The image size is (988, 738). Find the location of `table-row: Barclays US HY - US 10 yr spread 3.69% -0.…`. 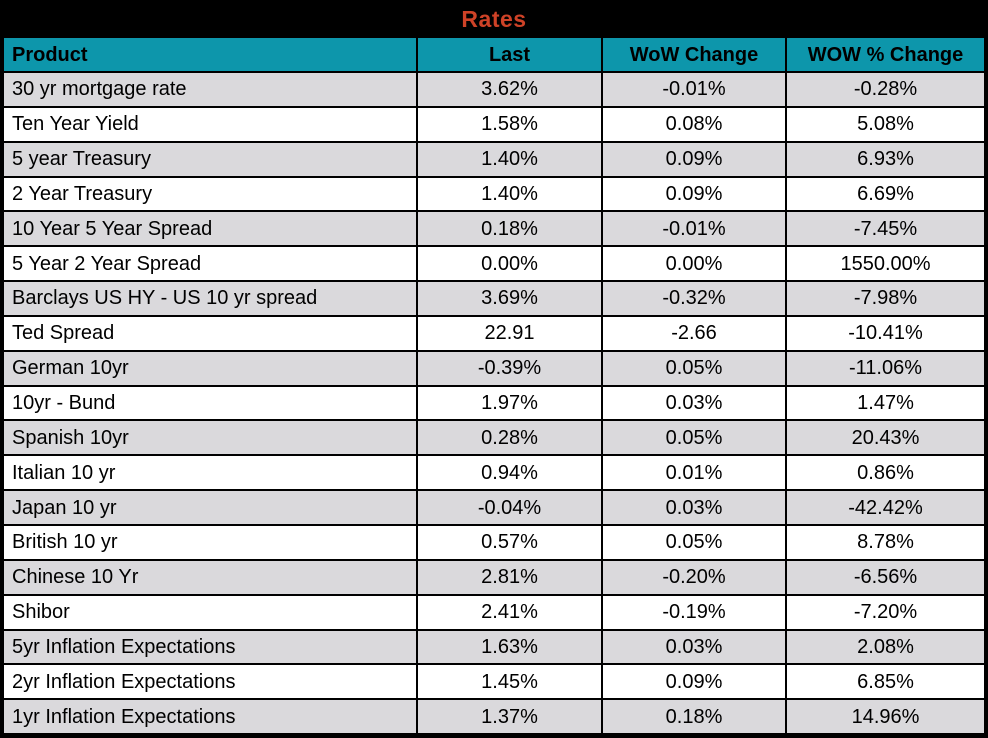

table-row: Barclays US HY - US 10 yr spread 3.69% -0.… is located at coordinates (494, 297).